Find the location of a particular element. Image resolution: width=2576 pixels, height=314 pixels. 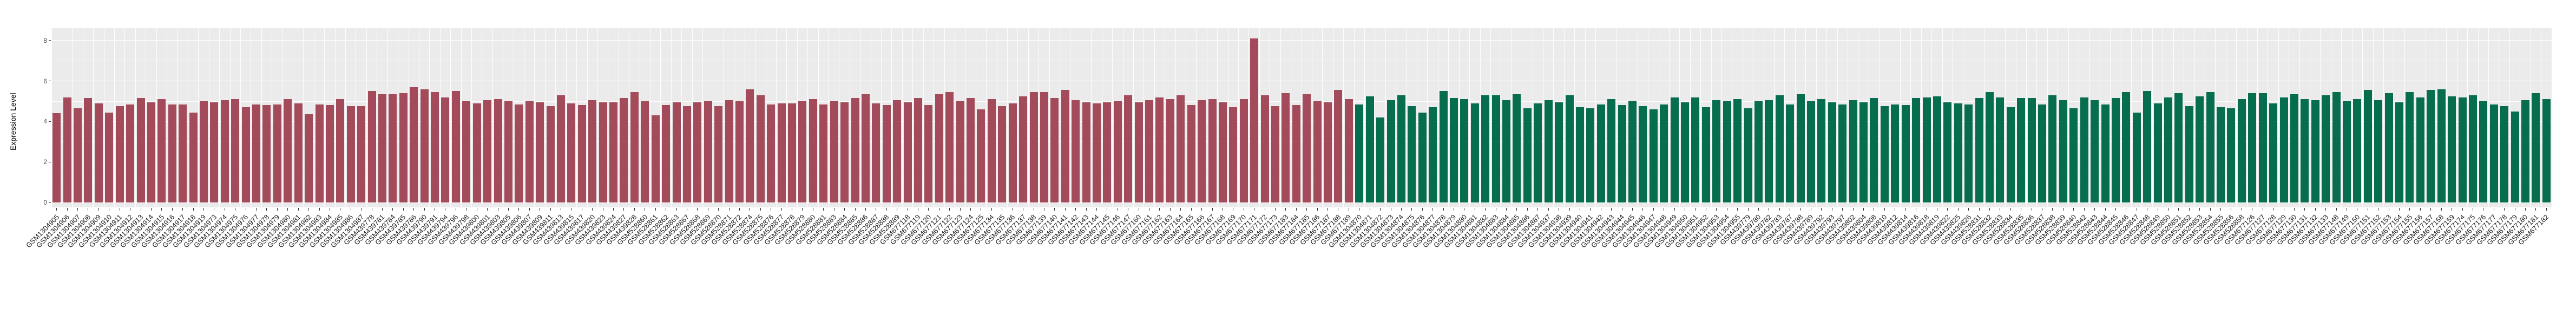

bar-GSM528884 is located at coordinates (844, 152).